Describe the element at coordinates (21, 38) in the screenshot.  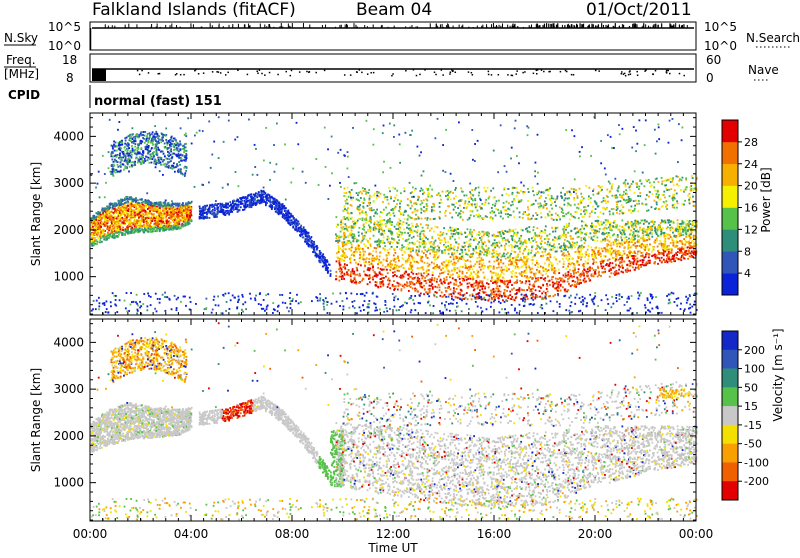
I see `nsky-label: N.Sky` at that location.